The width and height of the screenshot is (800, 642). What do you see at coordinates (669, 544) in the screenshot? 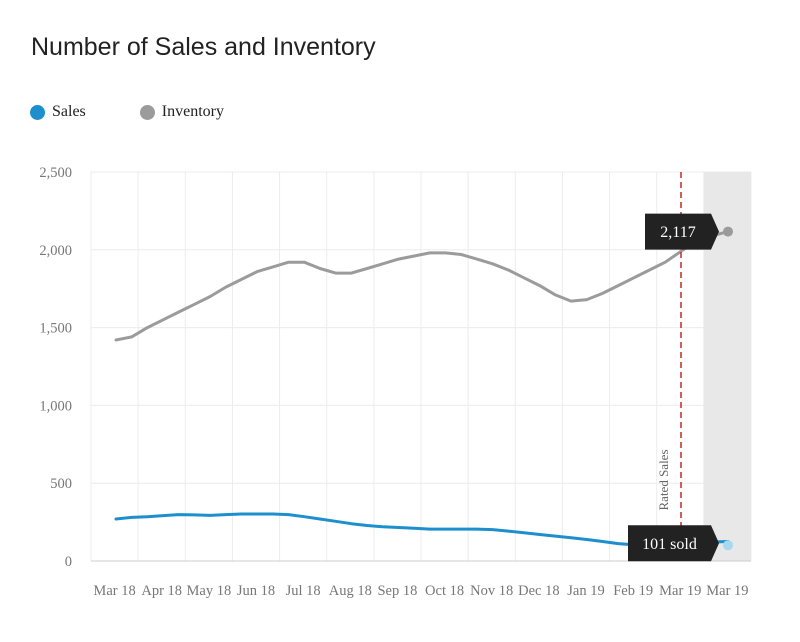
I see `sales-callout-text: 101 sold` at bounding box center [669, 544].